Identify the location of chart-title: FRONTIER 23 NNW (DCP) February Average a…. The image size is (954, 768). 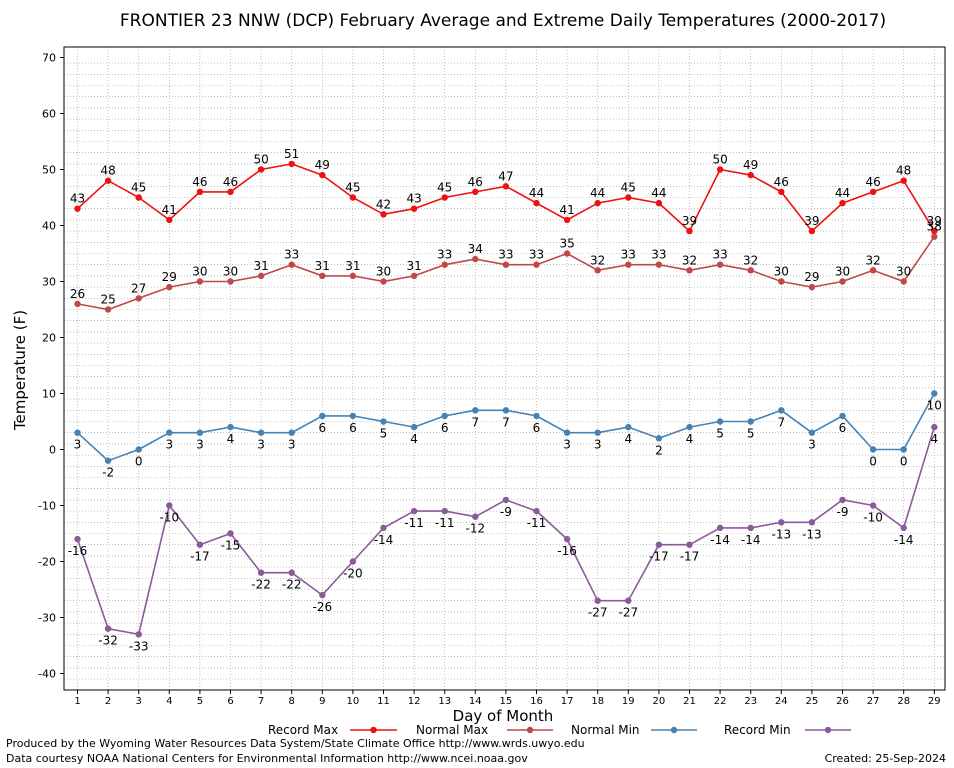
(503, 21).